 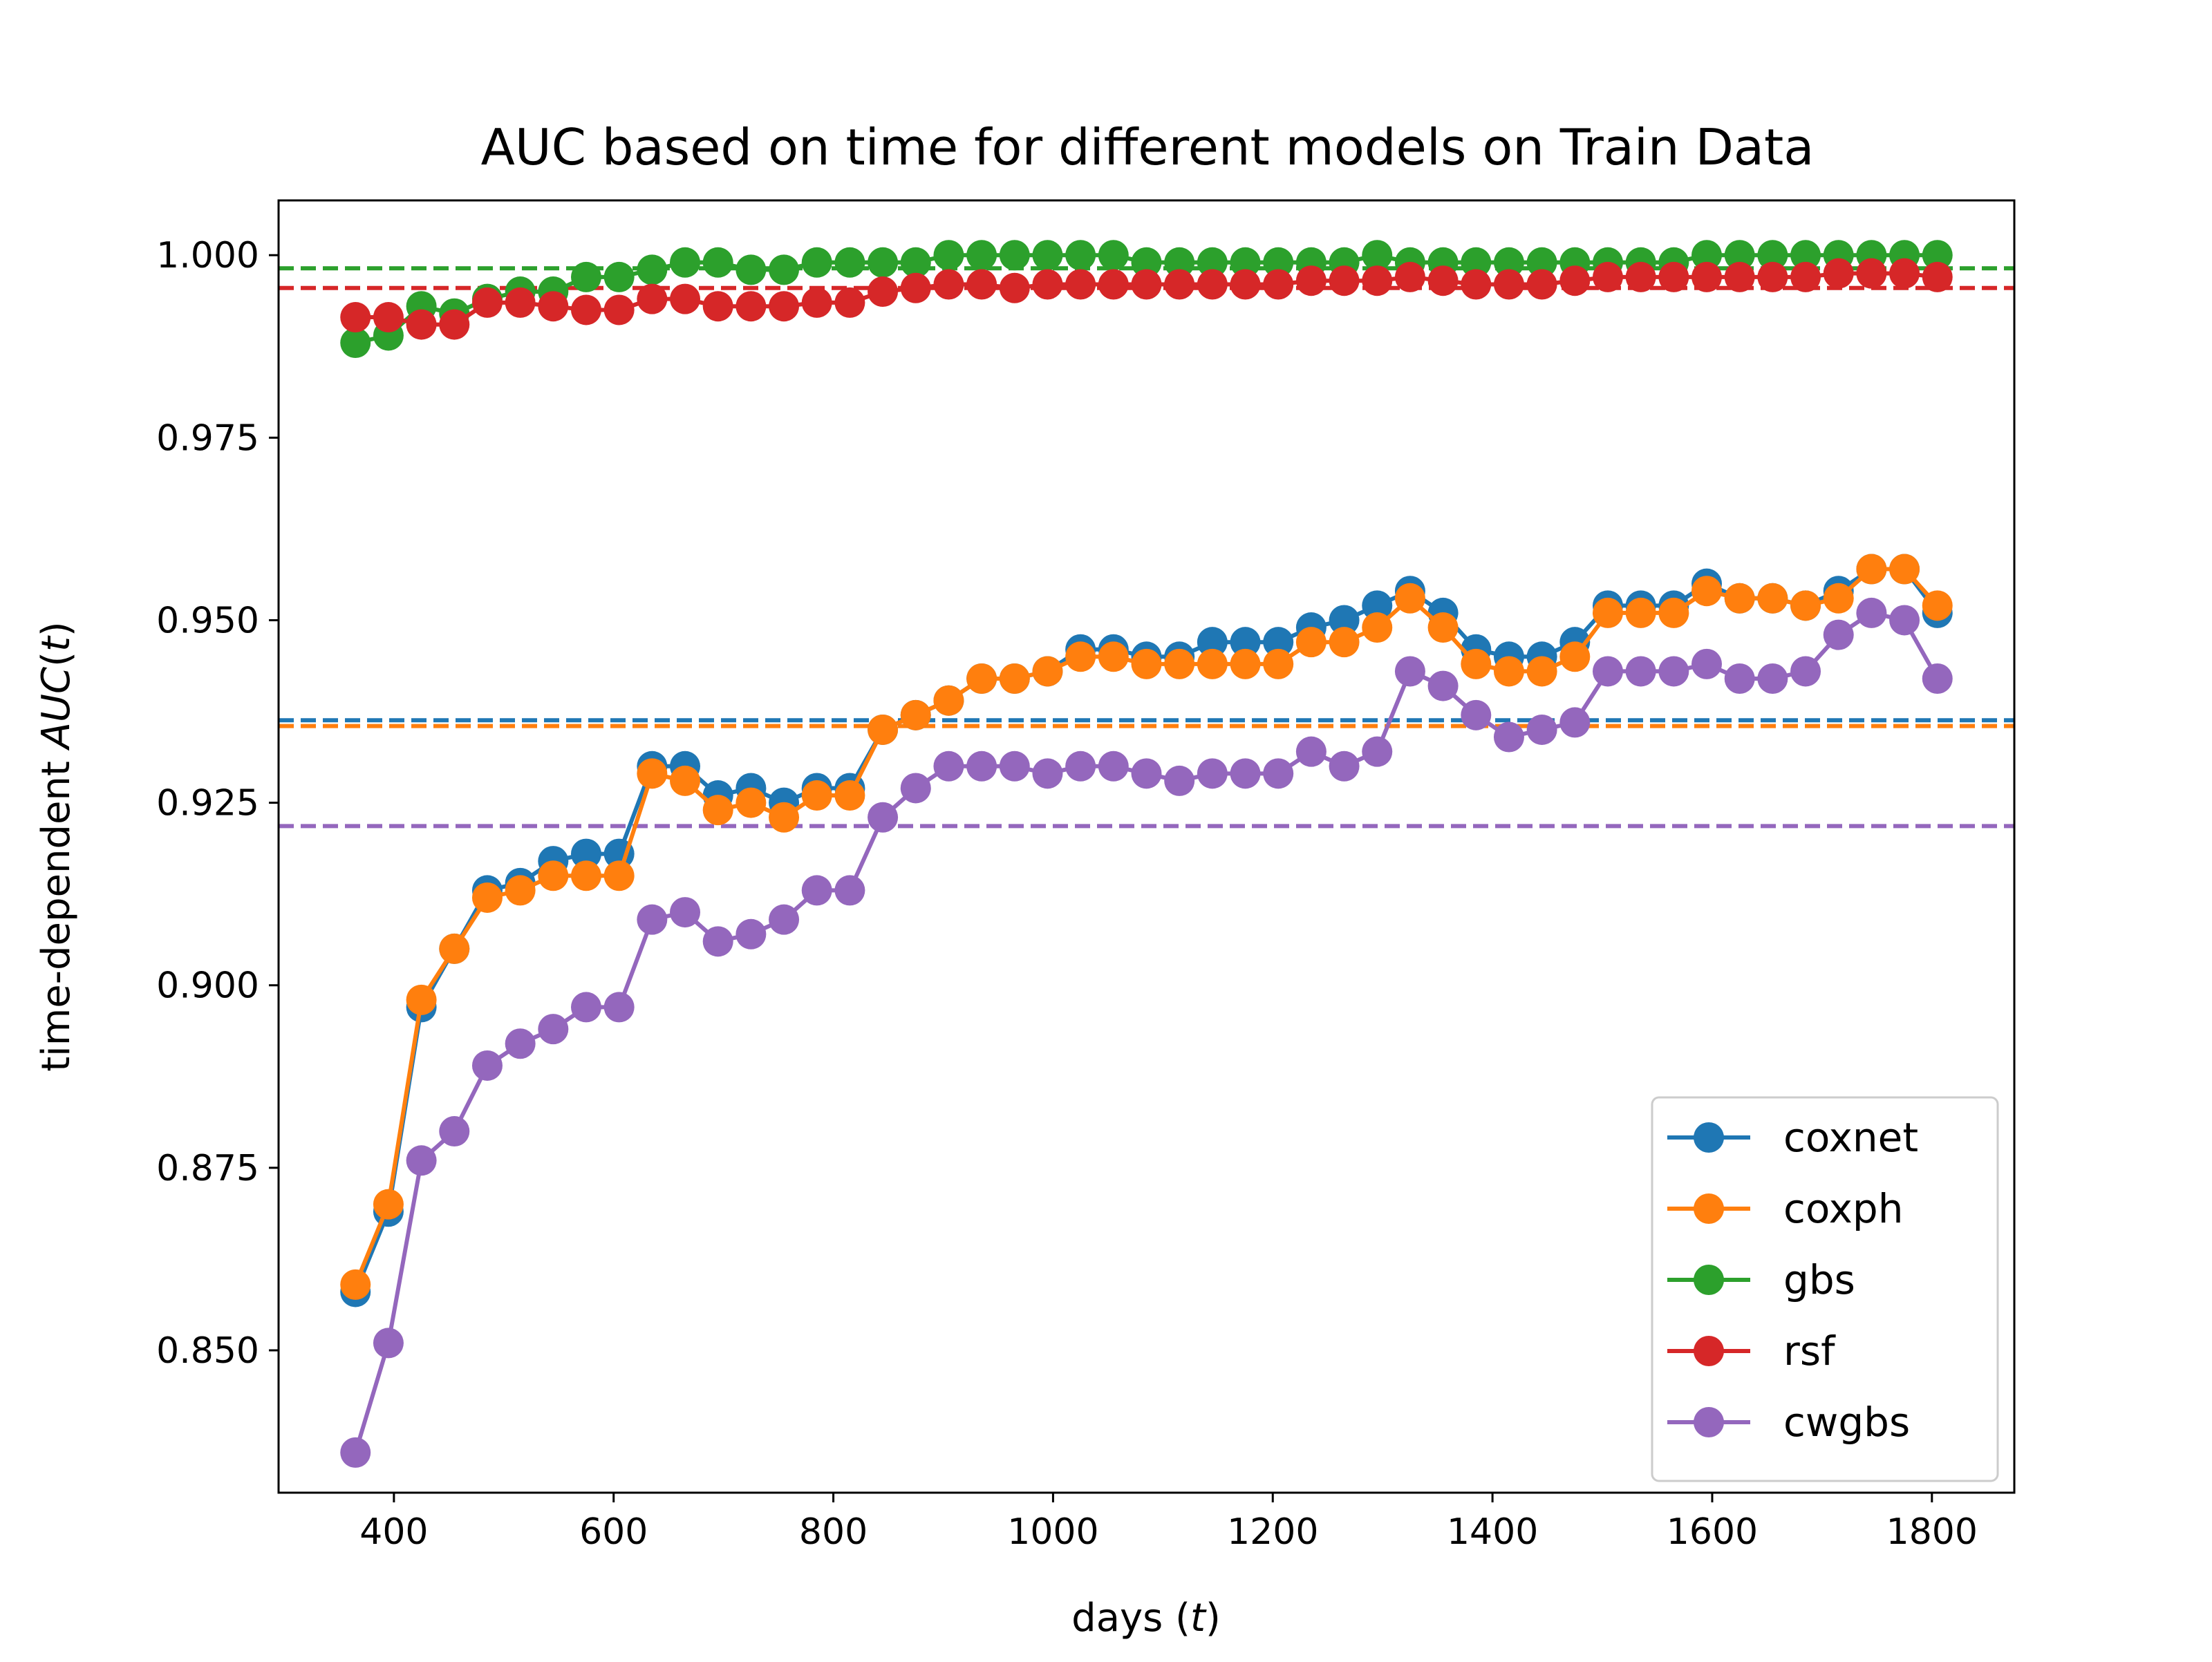 I want to click on x-tick-label: 600, so click(x=613, y=1532).